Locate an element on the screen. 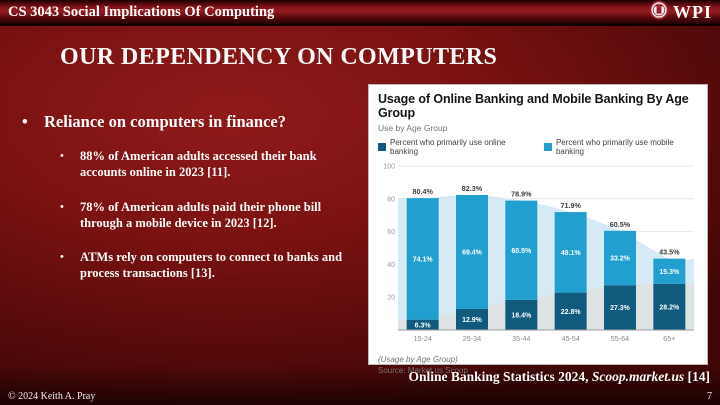 The image size is (720, 405). svg-text: 27.3% is located at coordinates (620, 308).